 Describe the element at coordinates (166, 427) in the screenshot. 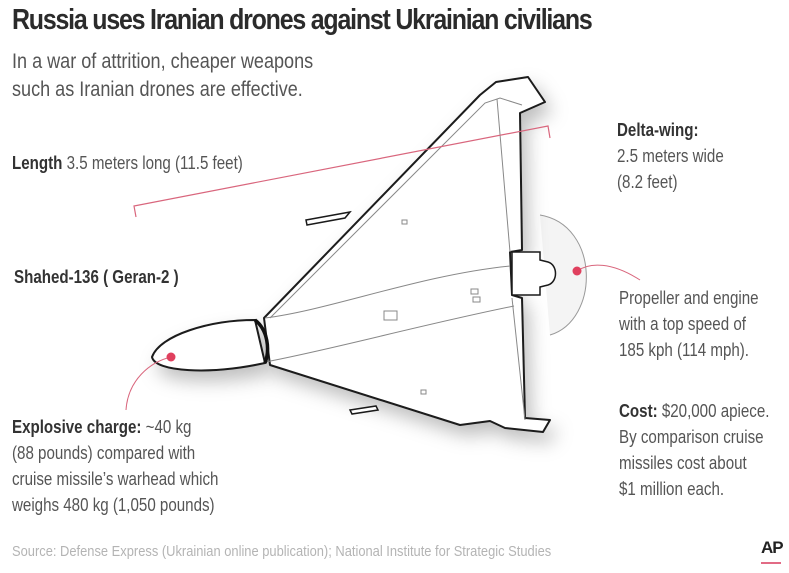

I see `explosive-value: ~40 kg` at that location.